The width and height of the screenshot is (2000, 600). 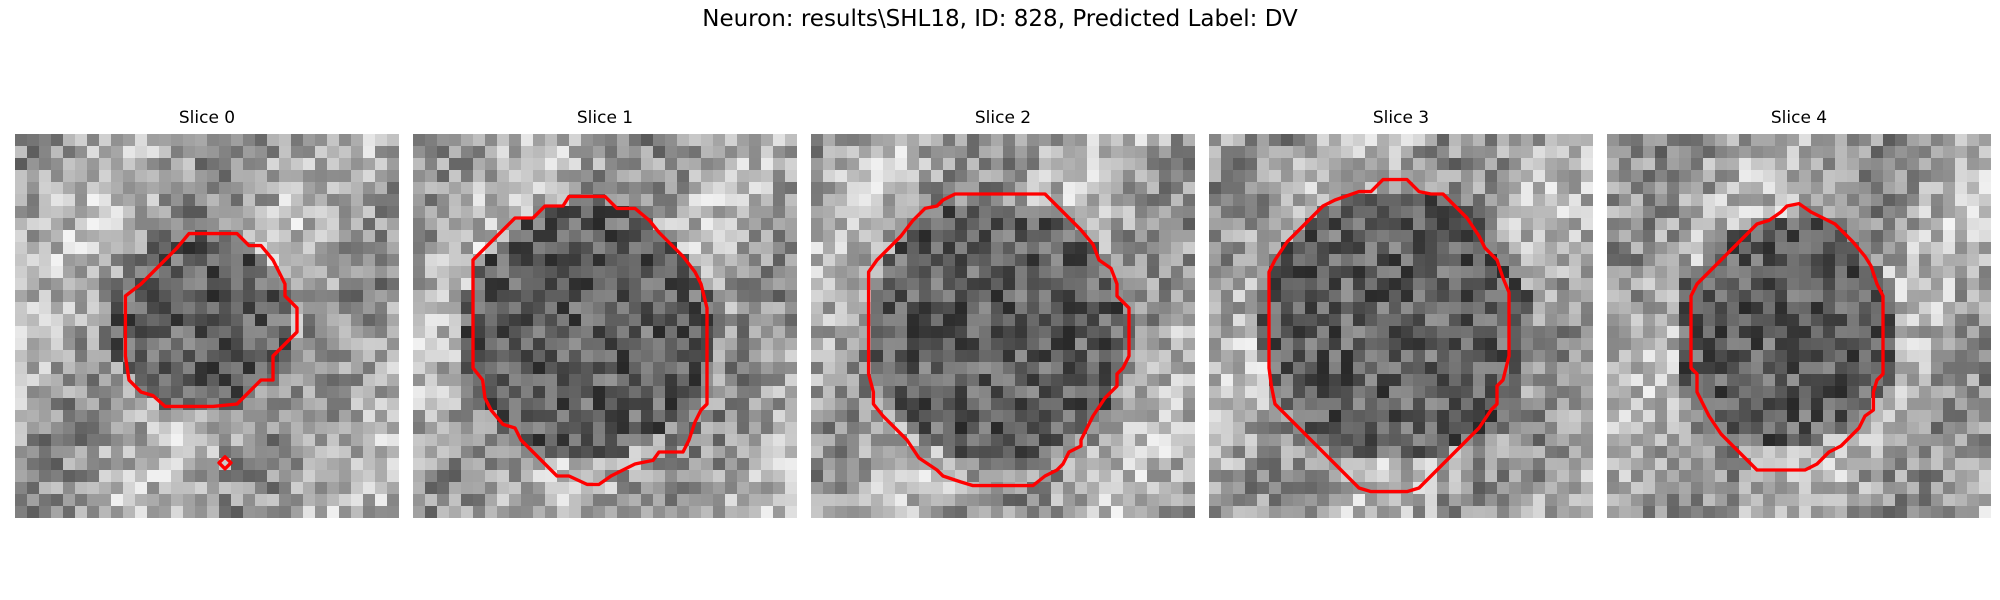 I want to click on slice-panel-1: Slice 1, so click(x=605, y=313).